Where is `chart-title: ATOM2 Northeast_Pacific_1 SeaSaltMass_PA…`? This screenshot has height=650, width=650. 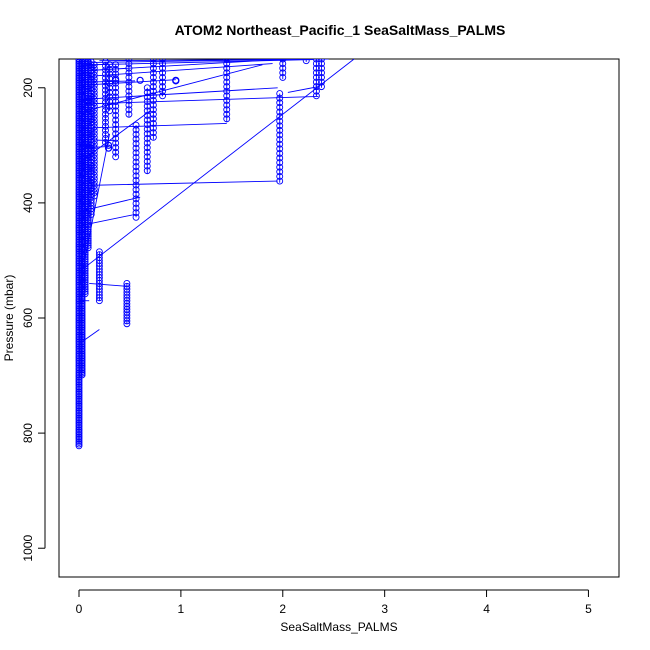
chart-title: ATOM2 Northeast_Pacific_1 SeaSaltMass_PA… is located at coordinates (340, 30).